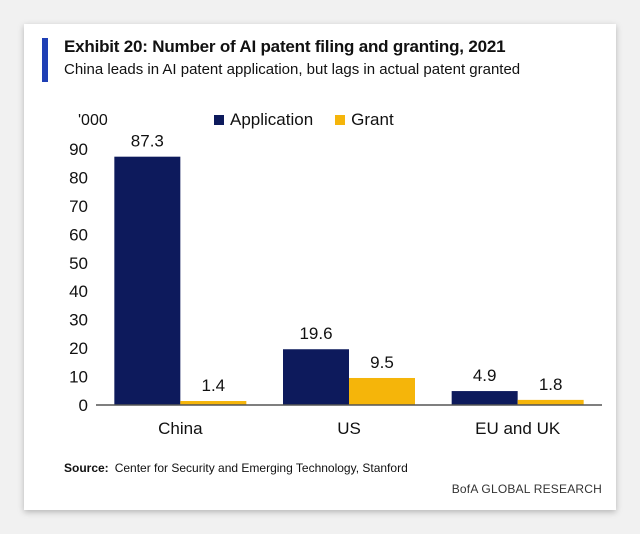  Describe the element at coordinates (485, 375) in the screenshot. I see `data-label-application-eu-and-uk: 4.9` at that location.